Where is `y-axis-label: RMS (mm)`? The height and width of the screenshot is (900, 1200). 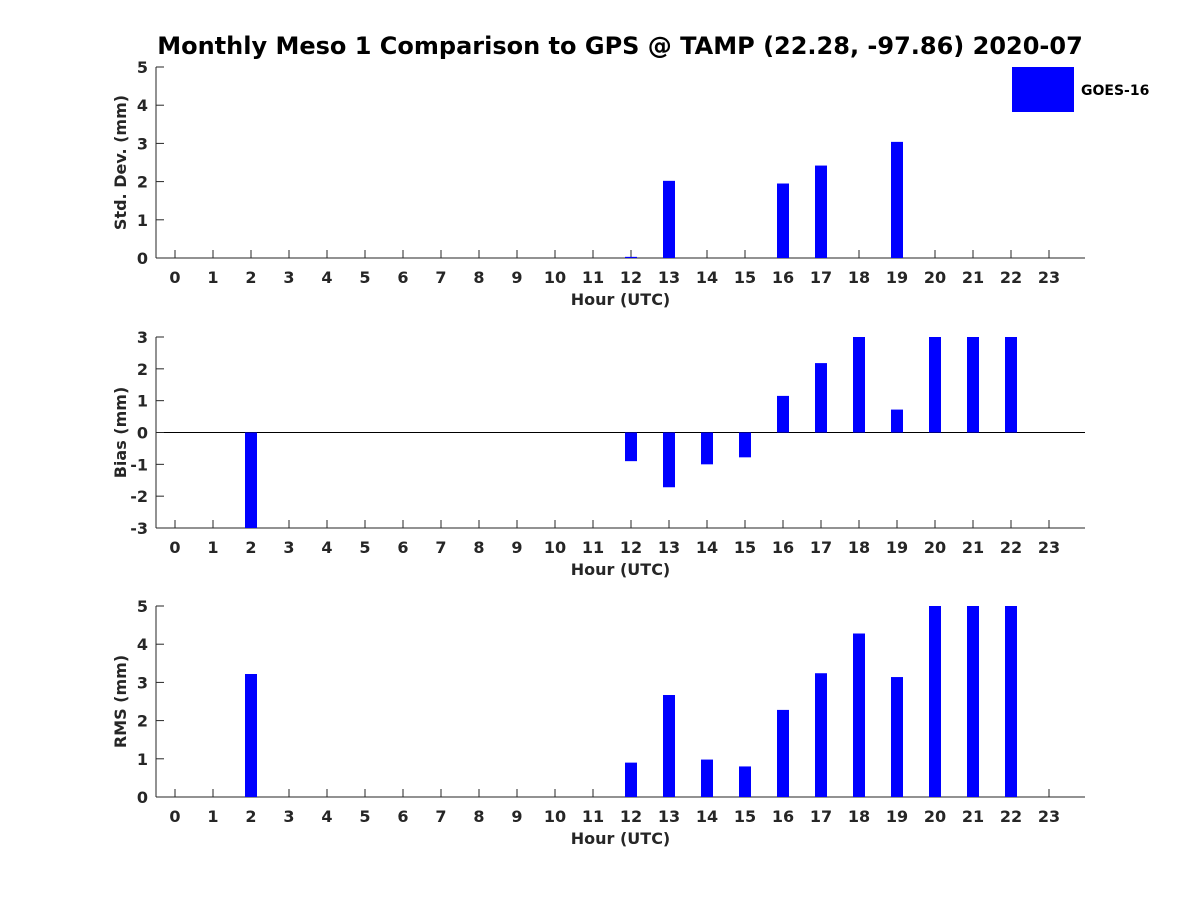
y-axis-label: RMS (mm) is located at coordinates (120, 701).